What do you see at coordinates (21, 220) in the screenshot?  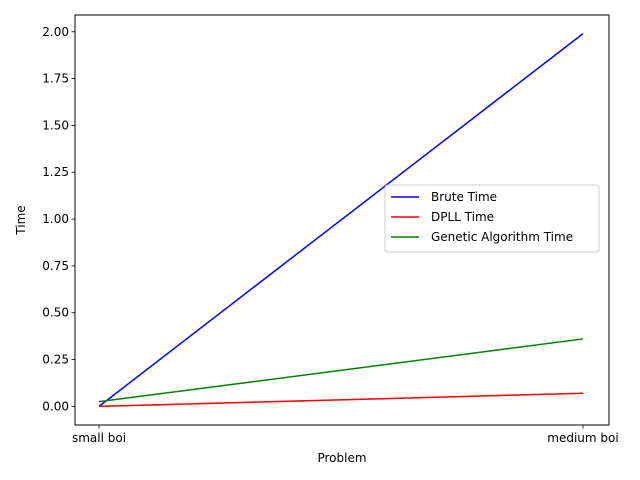 I see `y-axis-label: Time` at bounding box center [21, 220].